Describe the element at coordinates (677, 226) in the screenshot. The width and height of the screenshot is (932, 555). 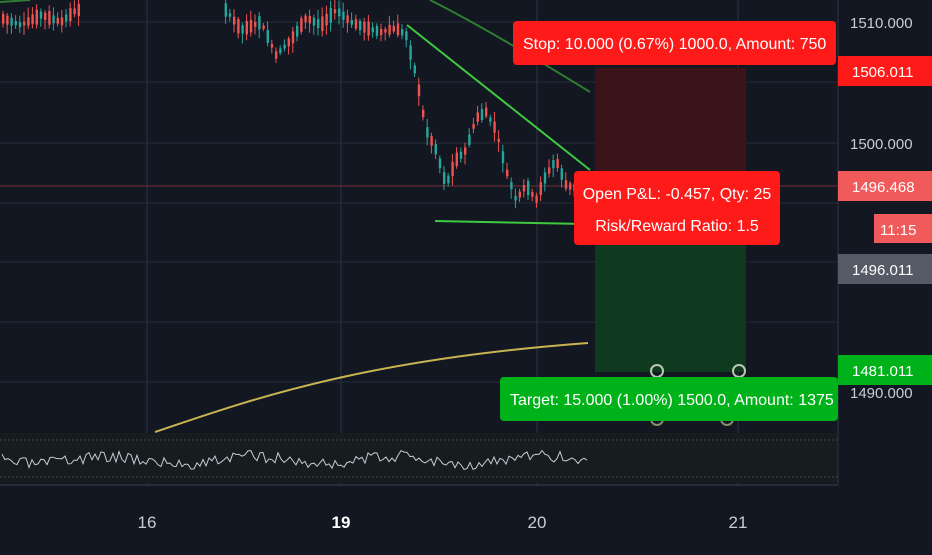
I see `risk-reward-text: Risk/Reward Ratio: 1.5` at that location.